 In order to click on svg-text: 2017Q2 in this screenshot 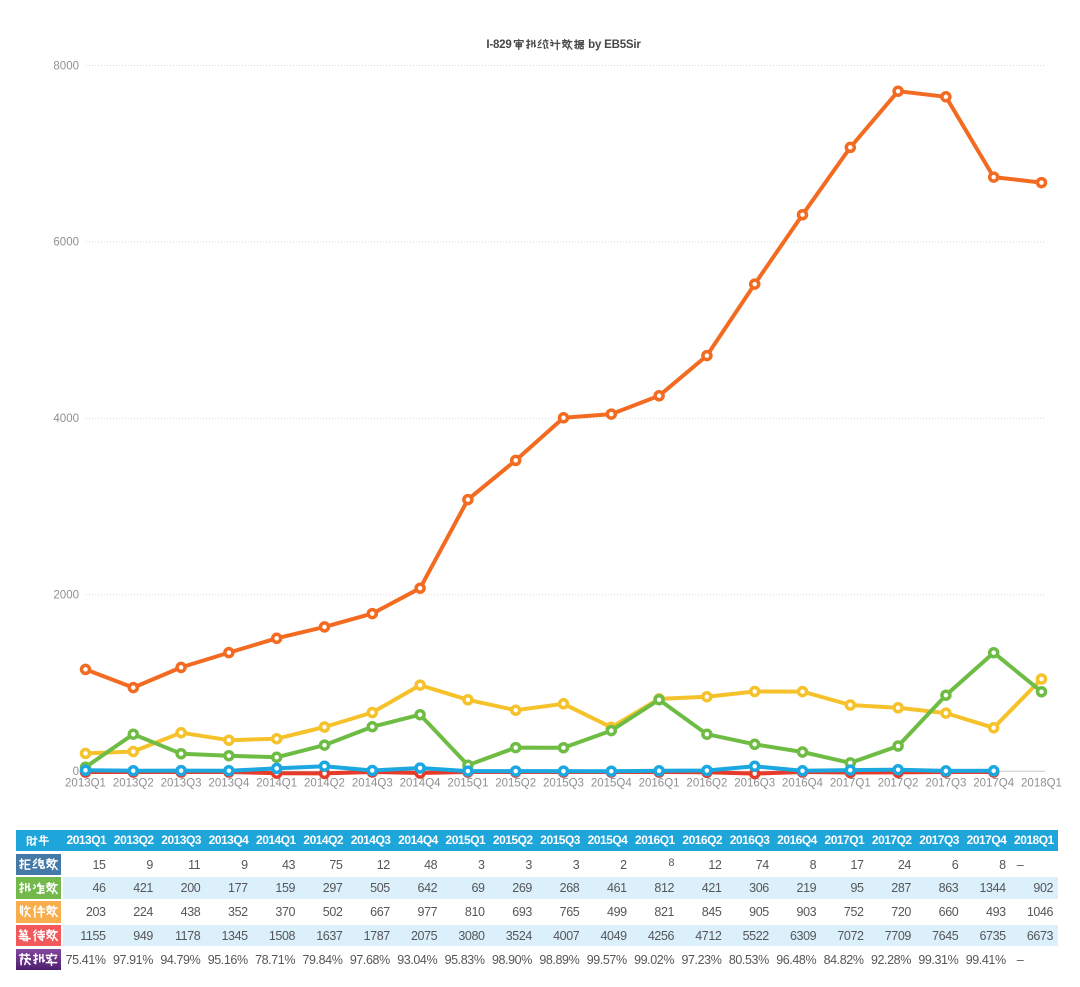, I will do `click(898, 784)`.